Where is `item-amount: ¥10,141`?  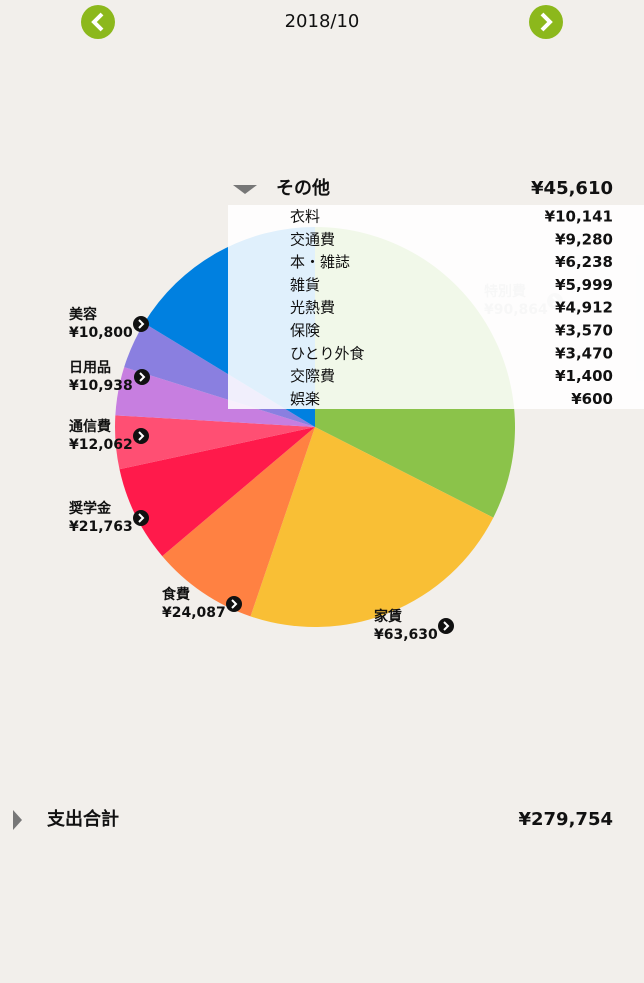
item-amount: ¥10,141 is located at coordinates (579, 217).